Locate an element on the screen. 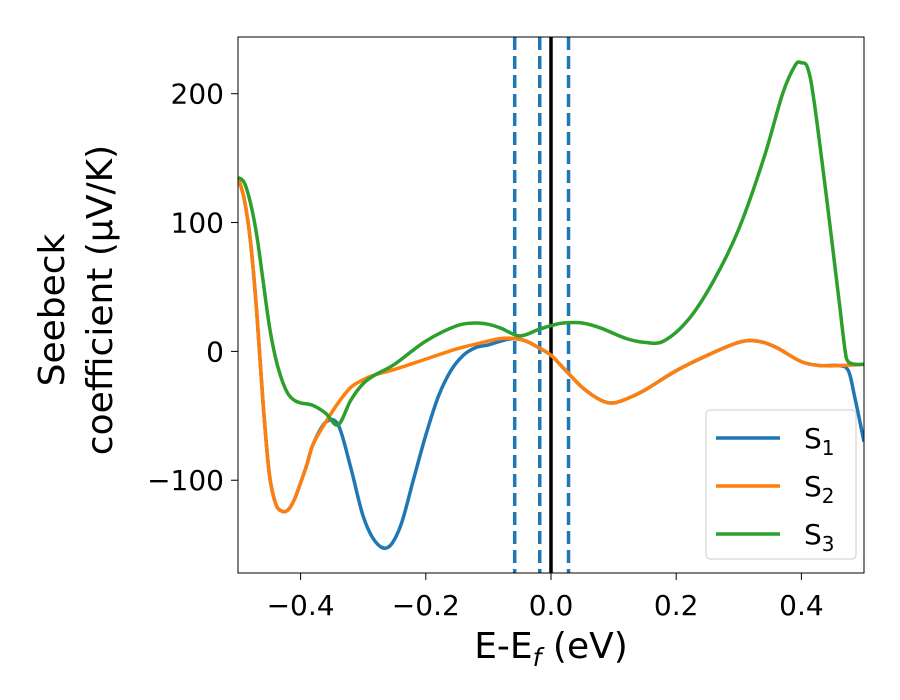 The image size is (900, 700). y-tick-label: 200 is located at coordinates (197, 94).